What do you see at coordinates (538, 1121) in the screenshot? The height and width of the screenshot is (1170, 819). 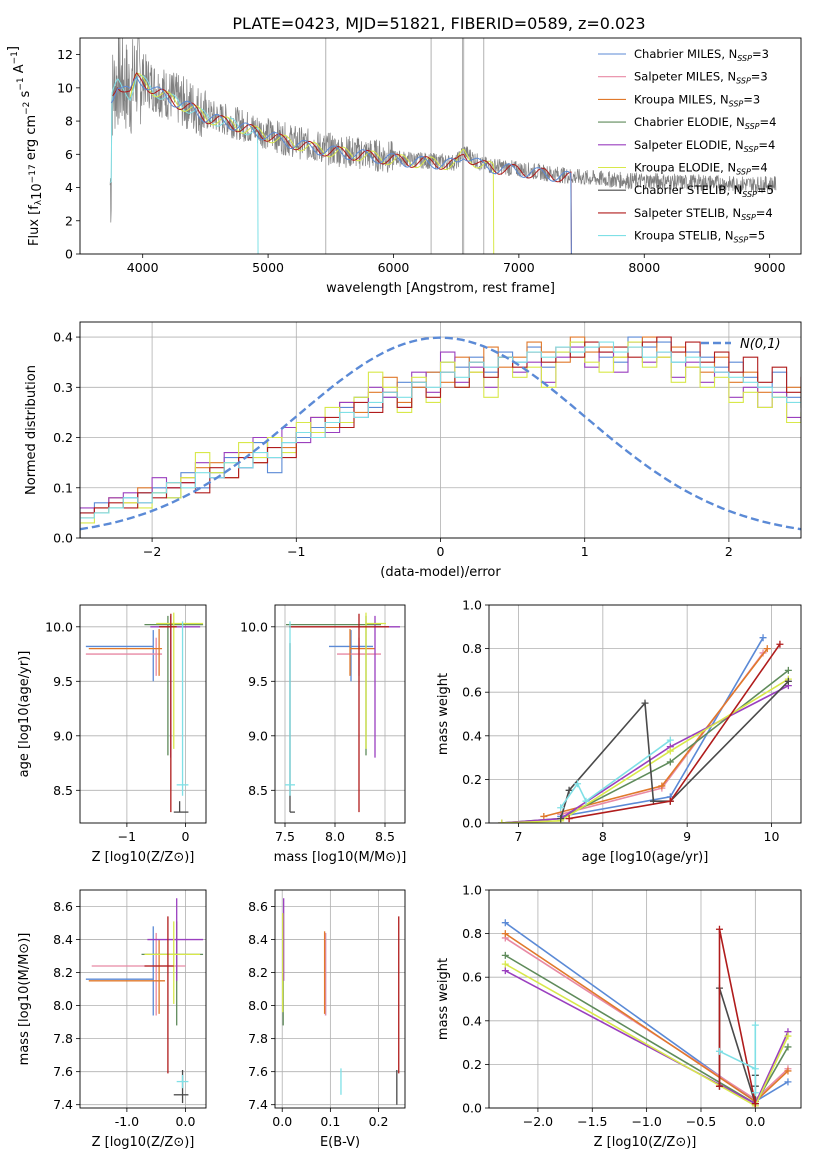 I see `x-tick-label: −2.0` at bounding box center [538, 1121].